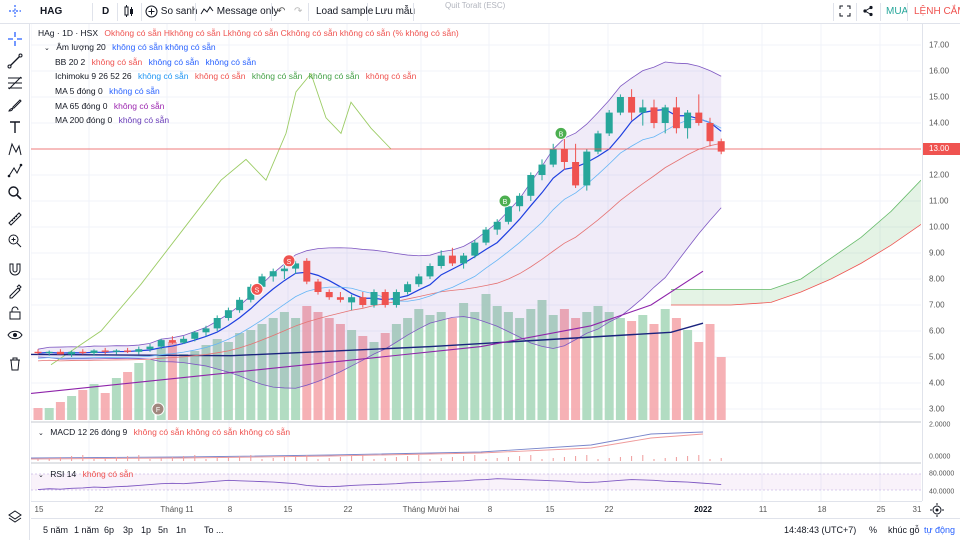 Image resolution: width=960 pixels, height=541 pixels. What do you see at coordinates (550, 509) in the screenshot?
I see `time-axis-label: 15` at bounding box center [550, 509].